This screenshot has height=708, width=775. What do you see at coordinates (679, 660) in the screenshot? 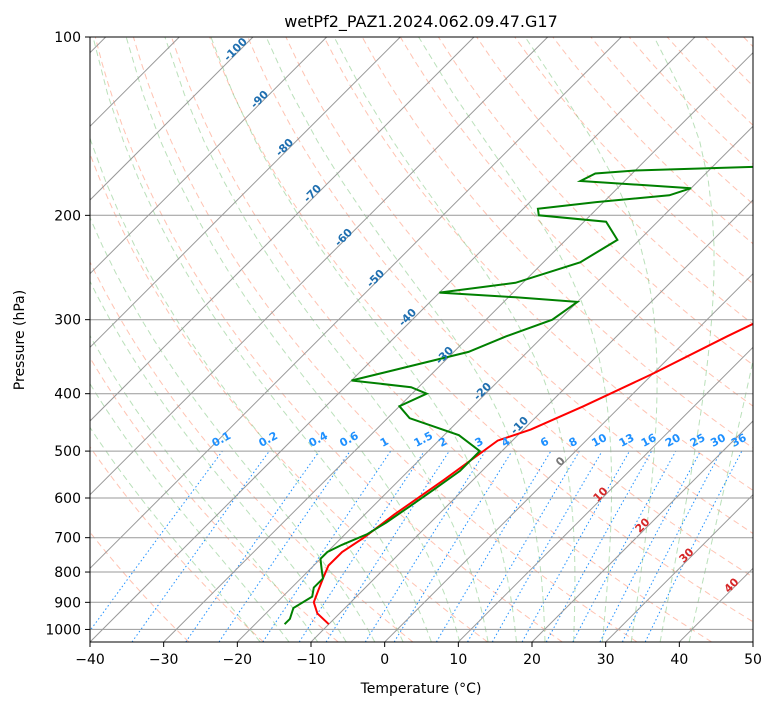
I see `x-tick-label: 40` at bounding box center [679, 660].